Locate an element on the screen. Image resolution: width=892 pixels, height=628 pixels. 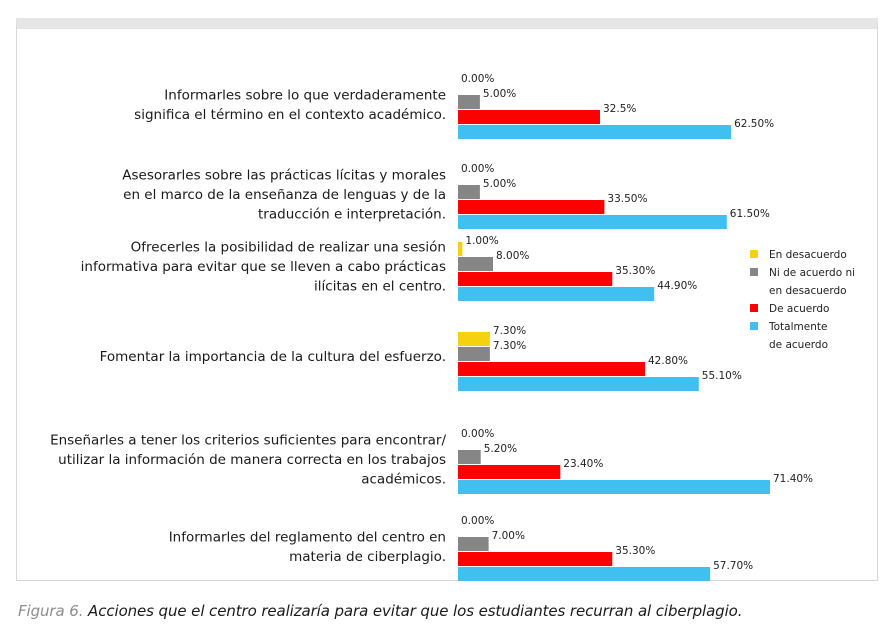
category-label-6-line-2: materia de ciberplagio. is located at coordinates (367, 557).